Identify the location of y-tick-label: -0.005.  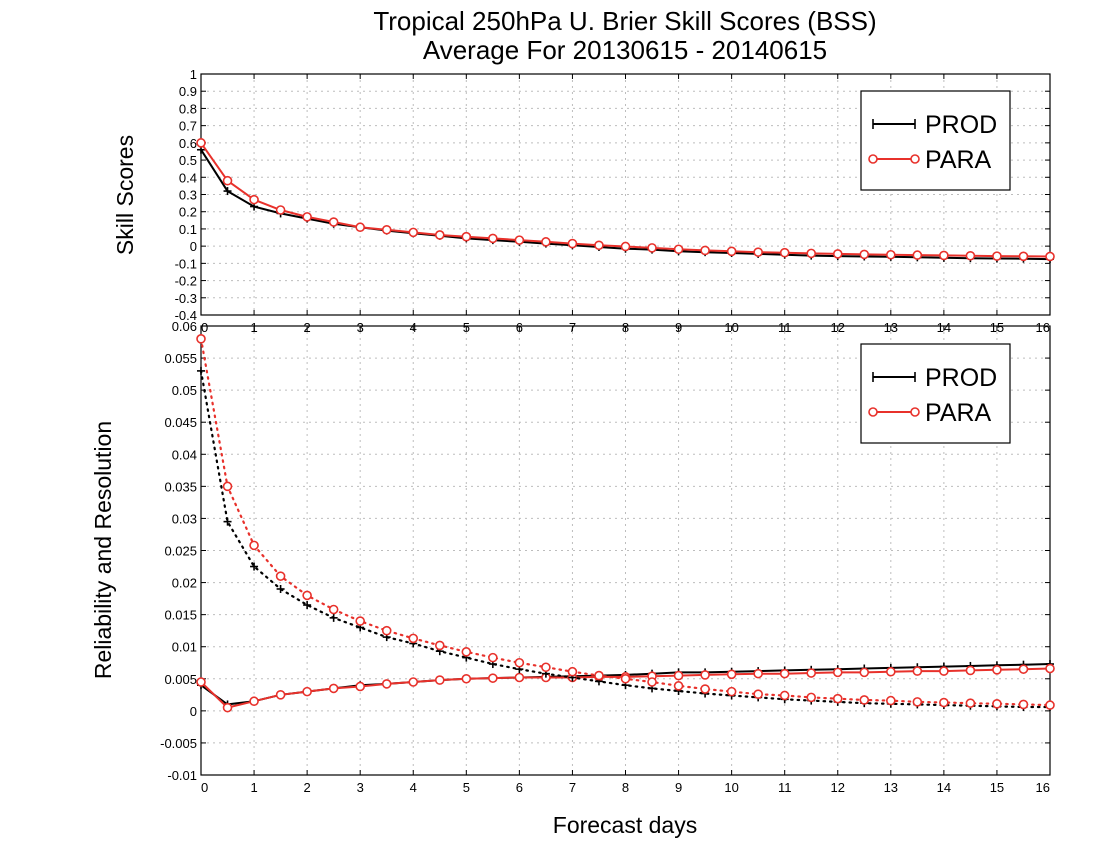
(178, 743).